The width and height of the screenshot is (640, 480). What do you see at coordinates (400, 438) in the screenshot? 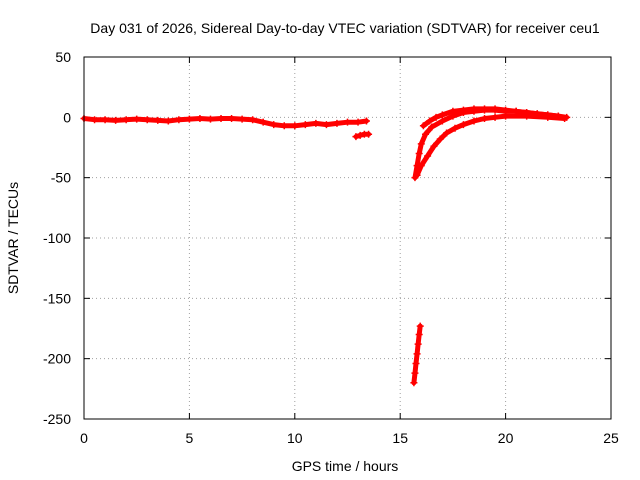
I see `x-tick-label: 15` at bounding box center [400, 438].